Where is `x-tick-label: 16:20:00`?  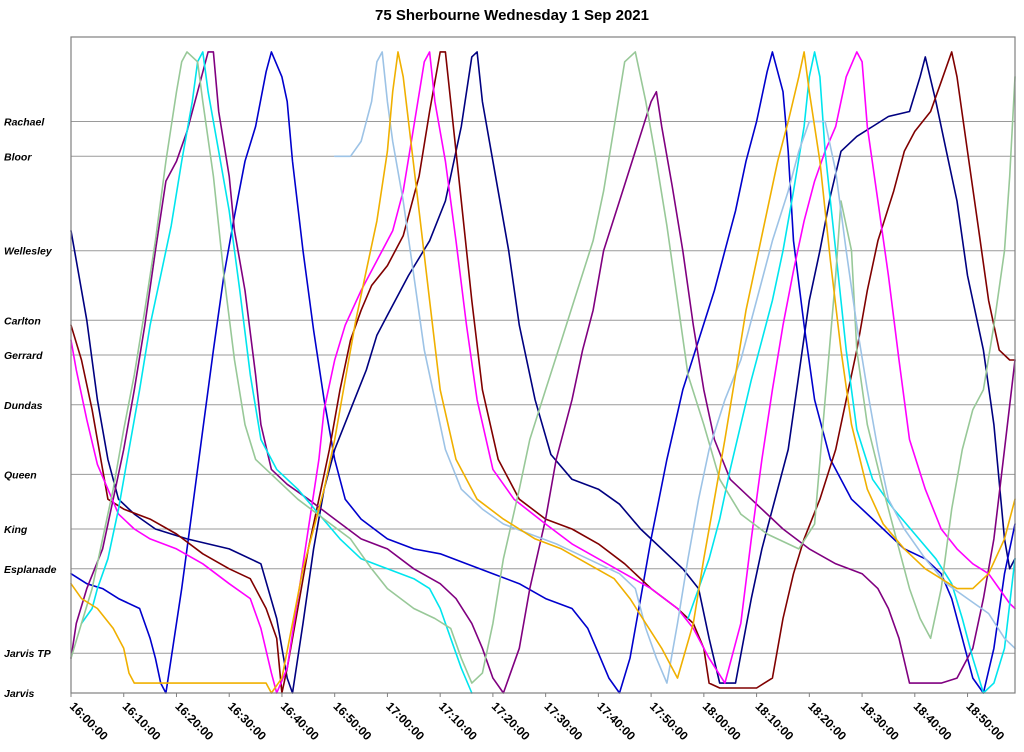 x-tick-label: 16:20:00 is located at coordinates (194, 721).